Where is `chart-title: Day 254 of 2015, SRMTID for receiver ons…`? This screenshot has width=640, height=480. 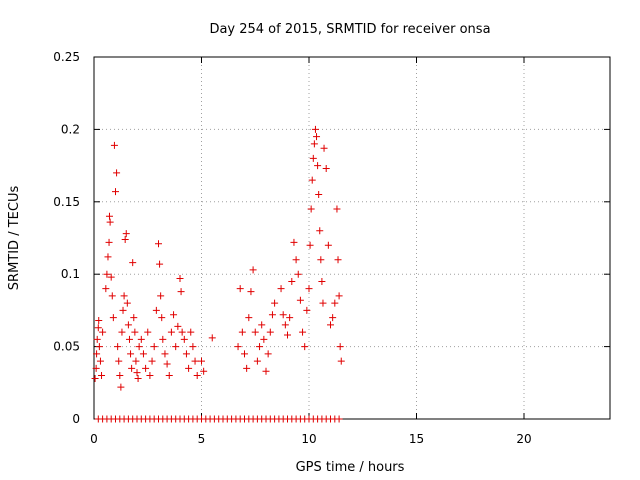
chart-title: Day 254 of 2015, SRMTID for receiver ons… is located at coordinates (349, 29).